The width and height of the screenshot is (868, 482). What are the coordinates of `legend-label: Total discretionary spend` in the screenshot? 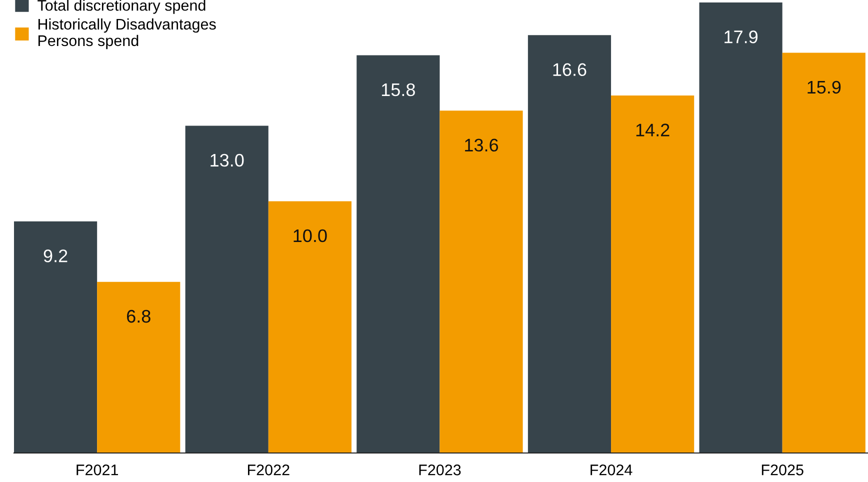 It's located at (122, 7).